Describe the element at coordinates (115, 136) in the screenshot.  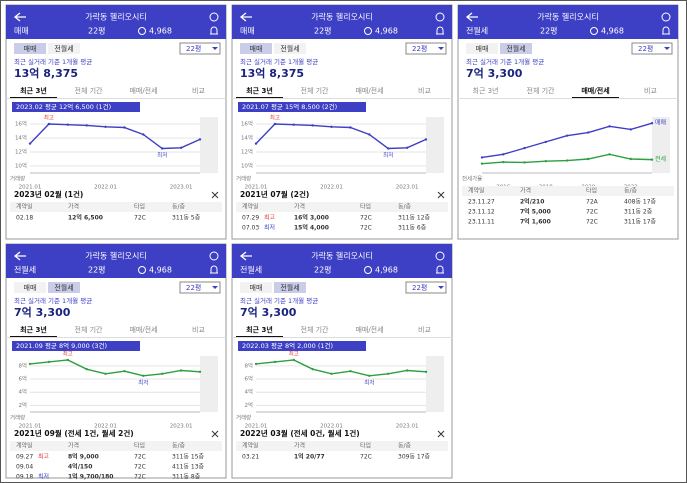
I see `price-line` at that location.